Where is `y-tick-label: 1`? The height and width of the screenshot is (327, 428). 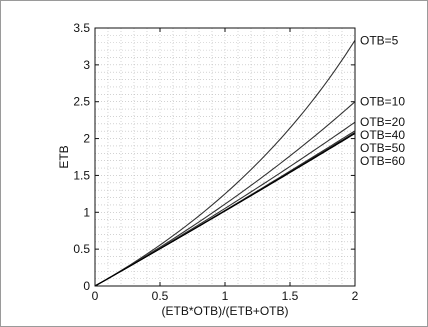
y-tick-label: 1 is located at coordinates (86, 212).